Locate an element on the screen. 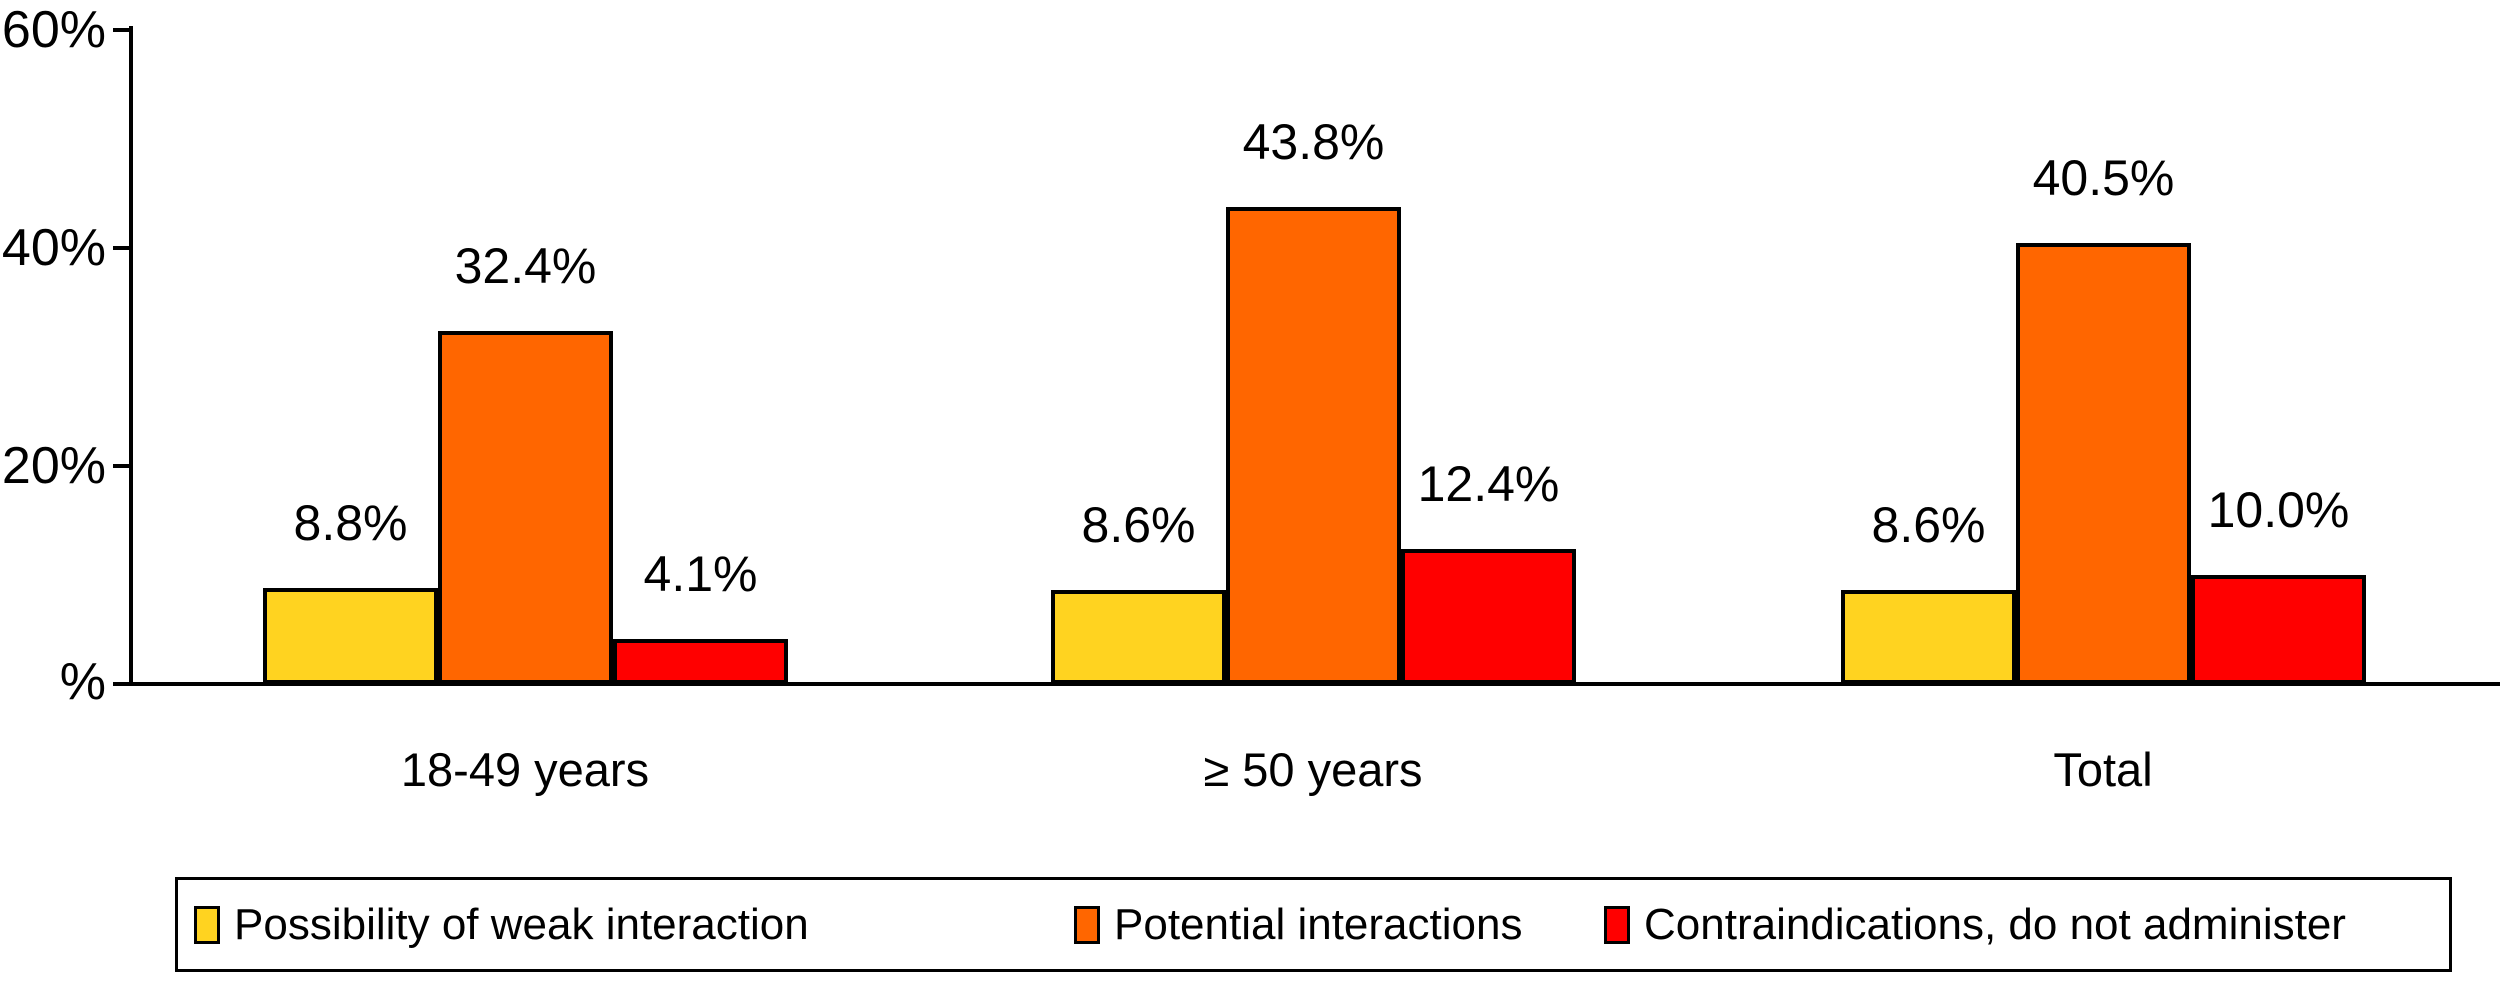 The image size is (2500, 982). y-tick-label: 60% is located at coordinates (53, 30).